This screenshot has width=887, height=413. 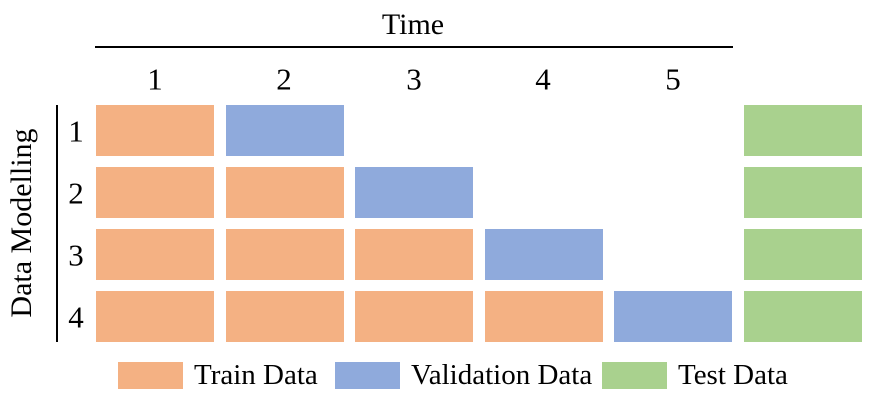 What do you see at coordinates (802, 192) in the screenshot?
I see `grid-cell-test-r2-c6` at bounding box center [802, 192].